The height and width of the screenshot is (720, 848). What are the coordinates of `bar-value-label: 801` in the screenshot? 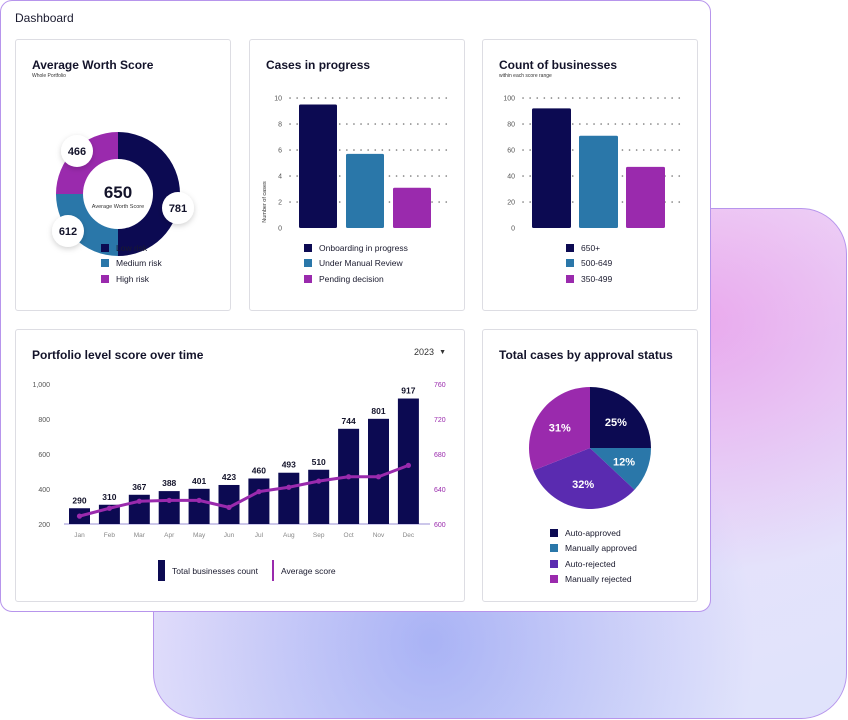 It's located at (378, 411).